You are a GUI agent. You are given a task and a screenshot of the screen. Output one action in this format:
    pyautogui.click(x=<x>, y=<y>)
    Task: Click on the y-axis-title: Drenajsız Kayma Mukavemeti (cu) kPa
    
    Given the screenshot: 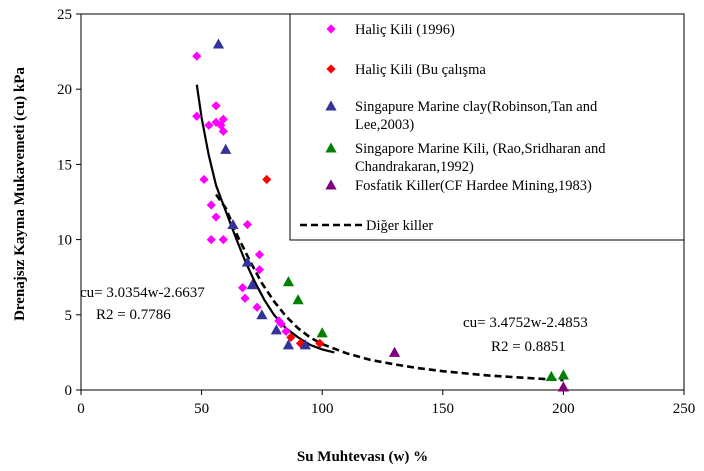 What is the action you would take?
    pyautogui.click(x=20, y=194)
    